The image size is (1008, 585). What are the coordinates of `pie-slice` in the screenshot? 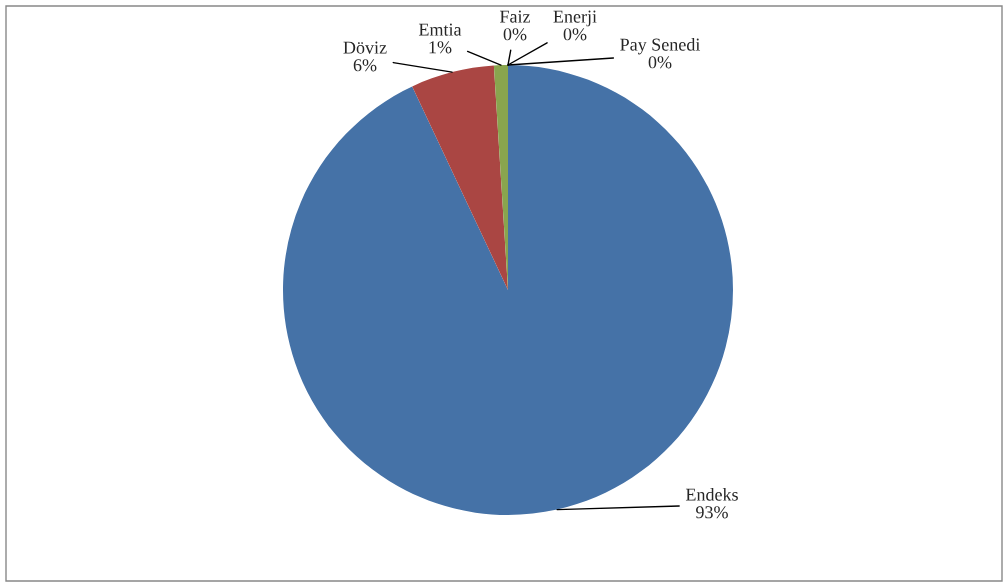 It's located at (460, 177).